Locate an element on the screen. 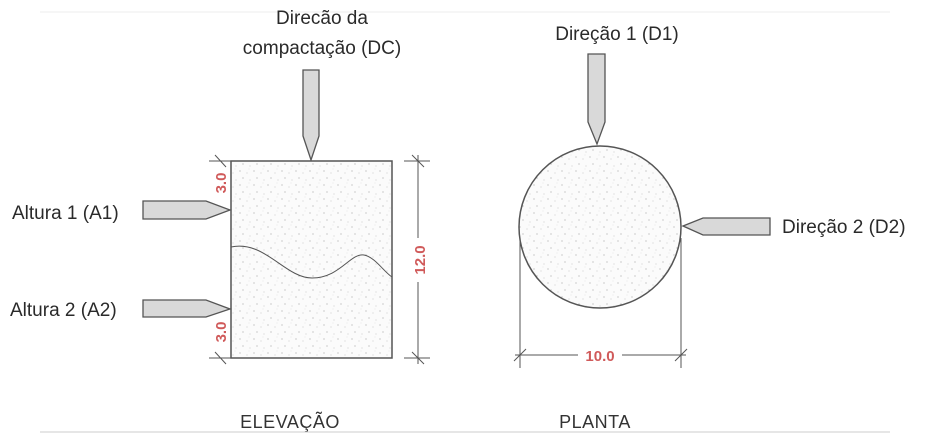 This screenshot has height=441, width=935. direction1-label: Direção 1 (D1) is located at coordinates (617, 34).